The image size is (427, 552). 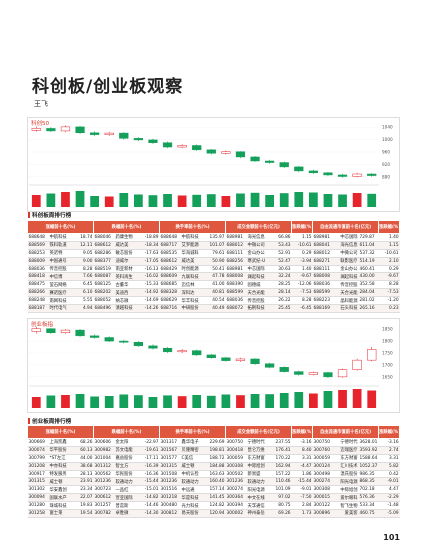 I want to click on table-cell: 4.47, so click(x=389, y=490).